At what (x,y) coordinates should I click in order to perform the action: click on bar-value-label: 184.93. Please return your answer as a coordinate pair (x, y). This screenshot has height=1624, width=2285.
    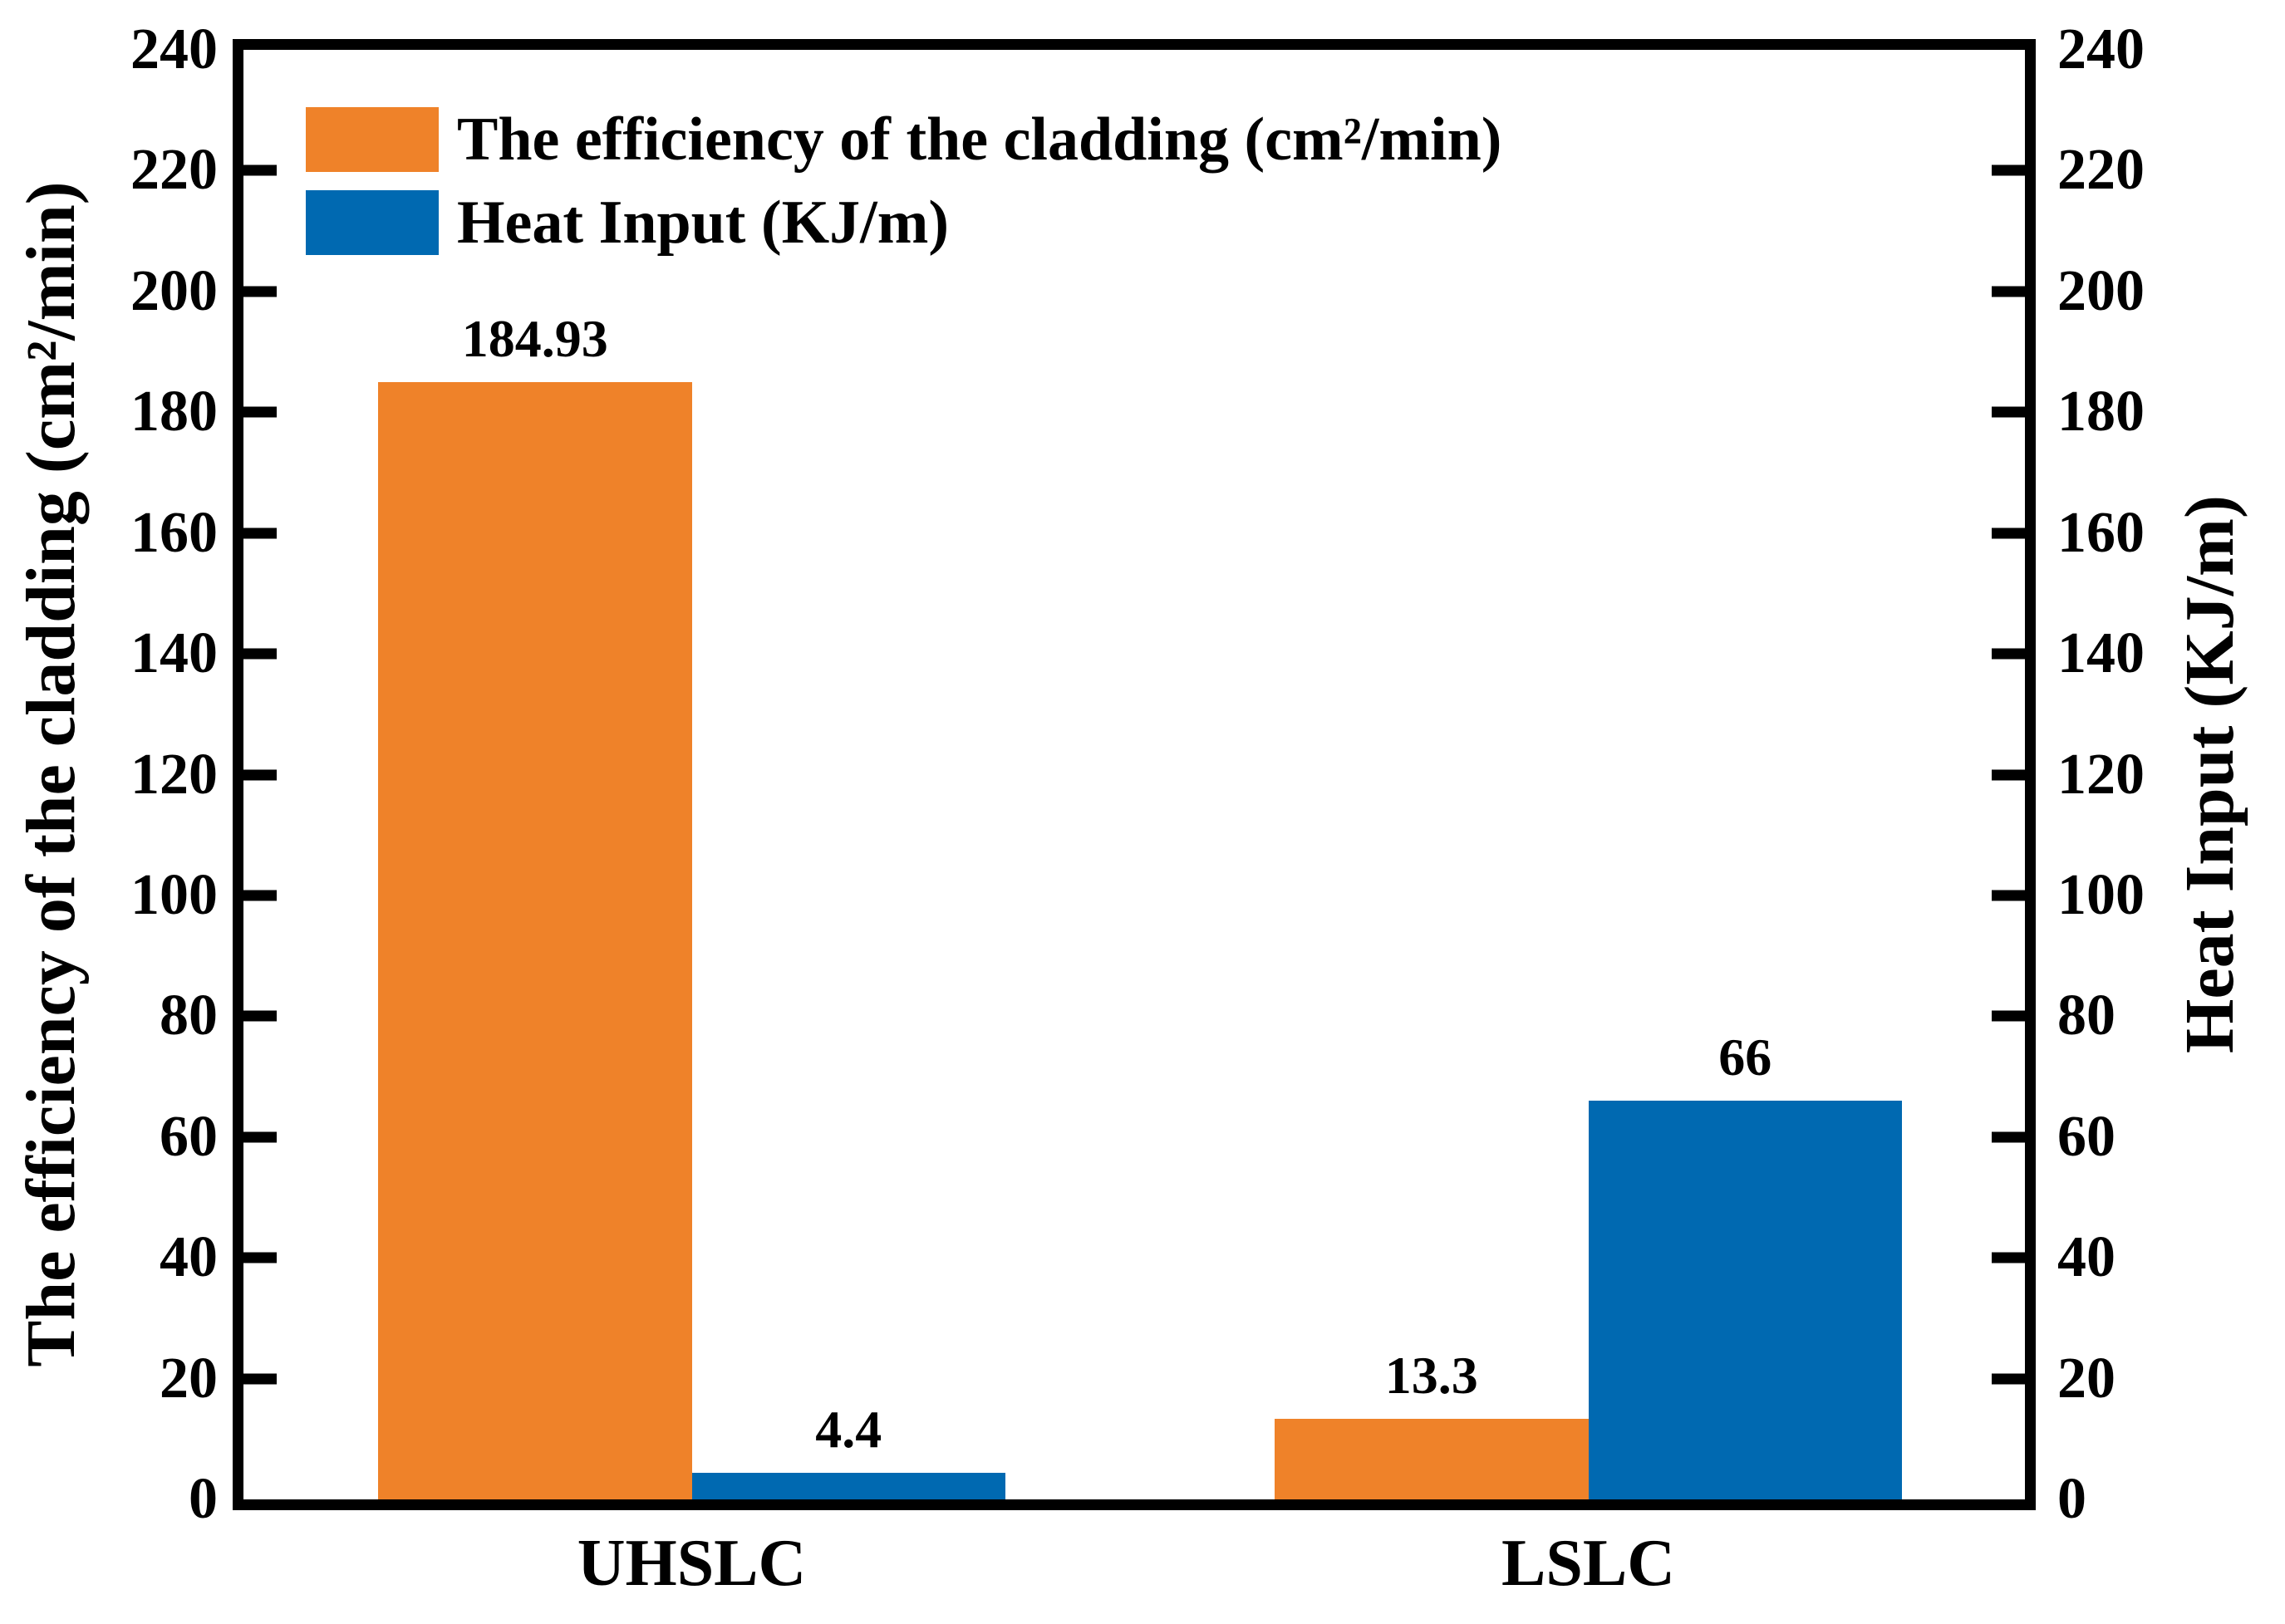
    Looking at the image, I should click on (534, 339).